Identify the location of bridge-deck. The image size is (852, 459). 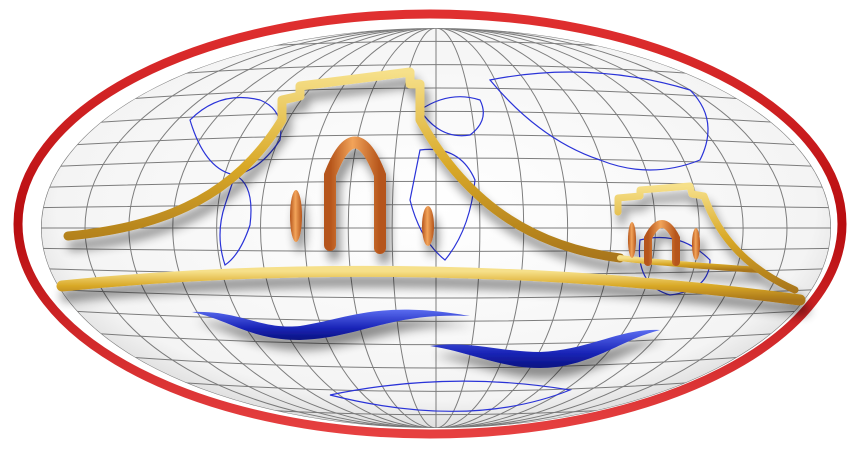
(431, 285).